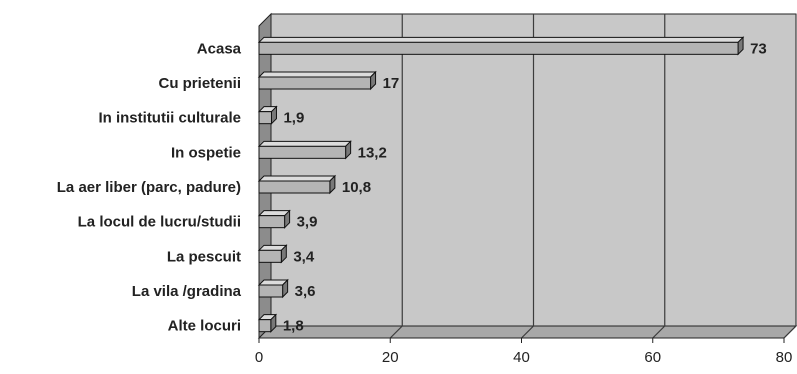  What do you see at coordinates (390, 357) in the screenshot?
I see `x-tick-label: 20` at bounding box center [390, 357].